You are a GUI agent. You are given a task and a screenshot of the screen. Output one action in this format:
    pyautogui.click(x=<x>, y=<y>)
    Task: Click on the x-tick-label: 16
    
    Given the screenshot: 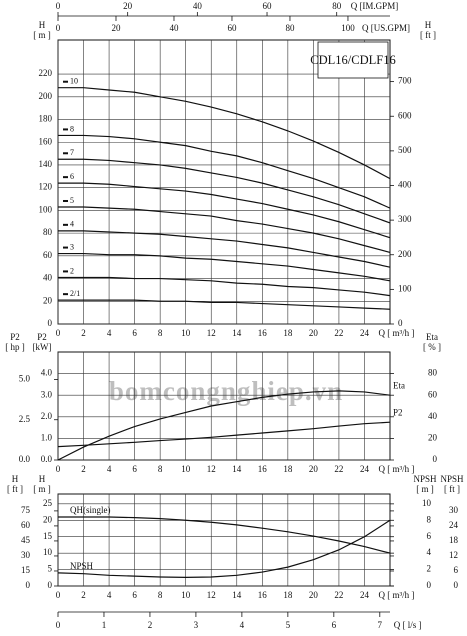 What is the action you would take?
    pyautogui.click(x=263, y=333)
    